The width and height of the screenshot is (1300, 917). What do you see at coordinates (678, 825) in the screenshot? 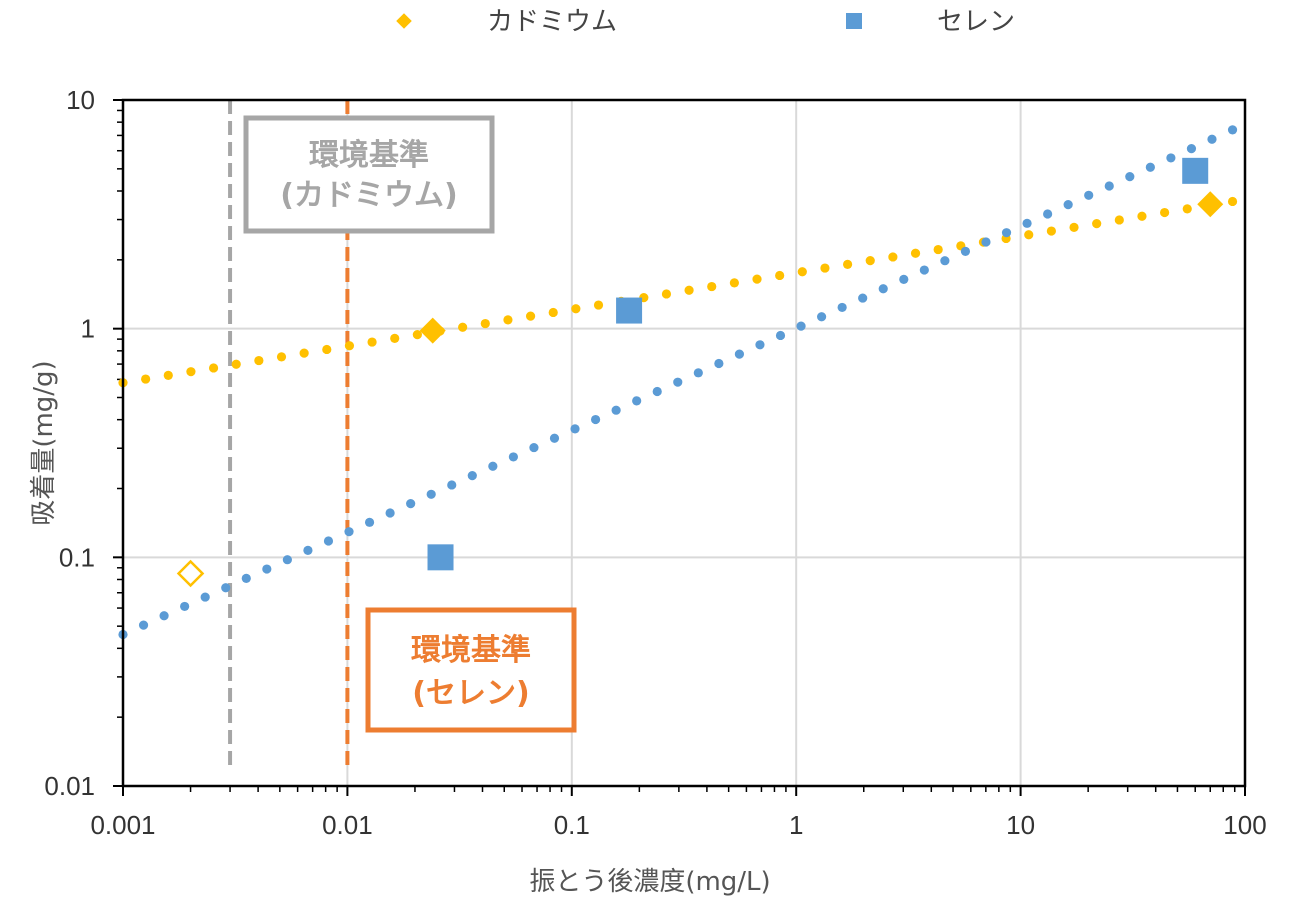
I see `x-axis-ticks: 0.001 0.01 0.1 1 10 100` at bounding box center [678, 825].